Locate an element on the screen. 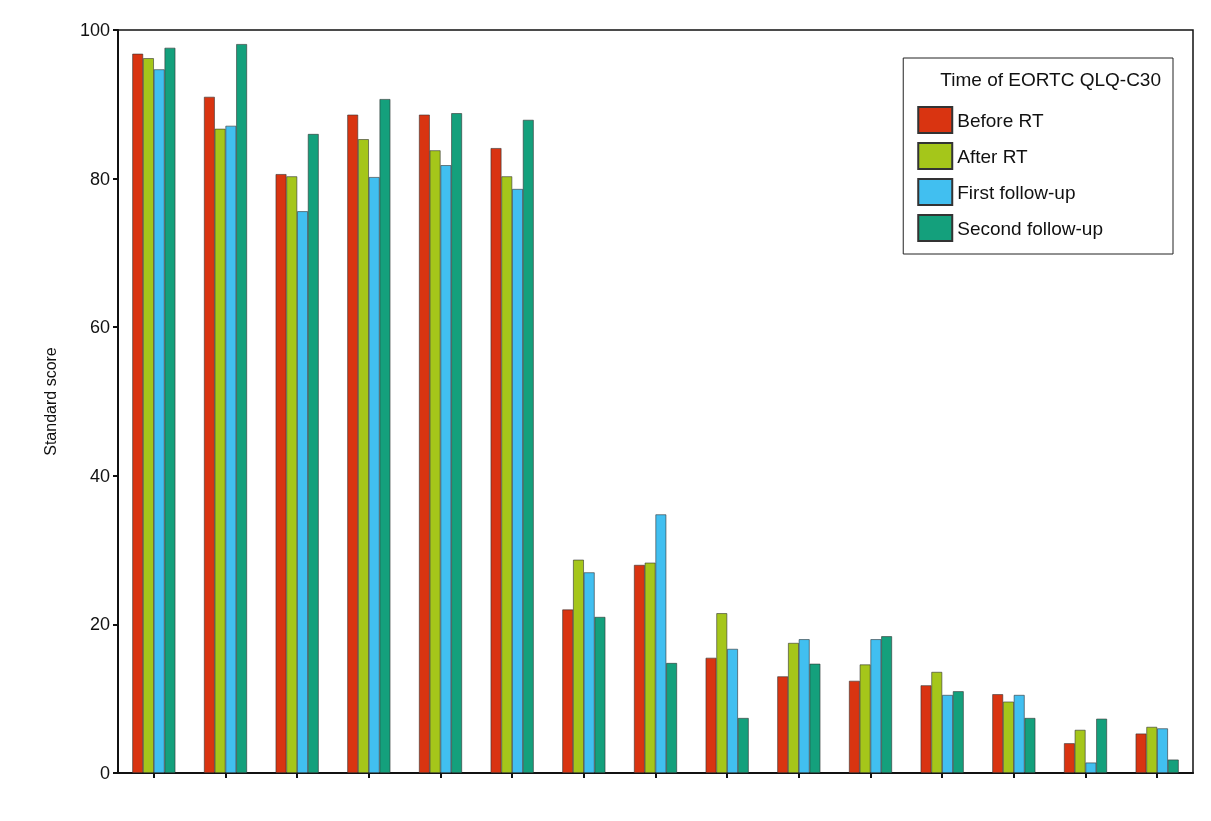 The image size is (1211, 821). y-tick-label: 40 is located at coordinates (99, 475).